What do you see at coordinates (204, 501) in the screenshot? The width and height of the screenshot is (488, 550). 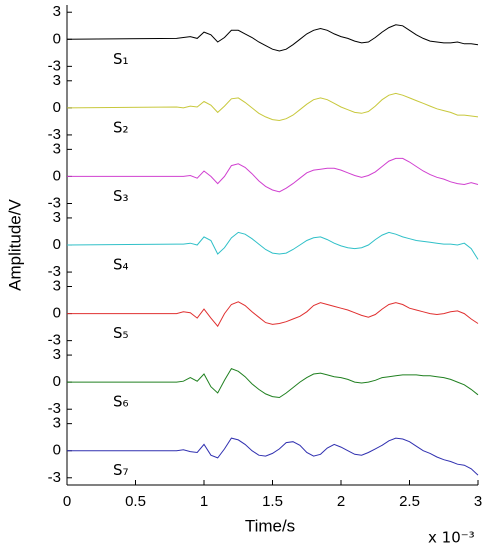 I see `x-tick-label: 1` at bounding box center [204, 501].